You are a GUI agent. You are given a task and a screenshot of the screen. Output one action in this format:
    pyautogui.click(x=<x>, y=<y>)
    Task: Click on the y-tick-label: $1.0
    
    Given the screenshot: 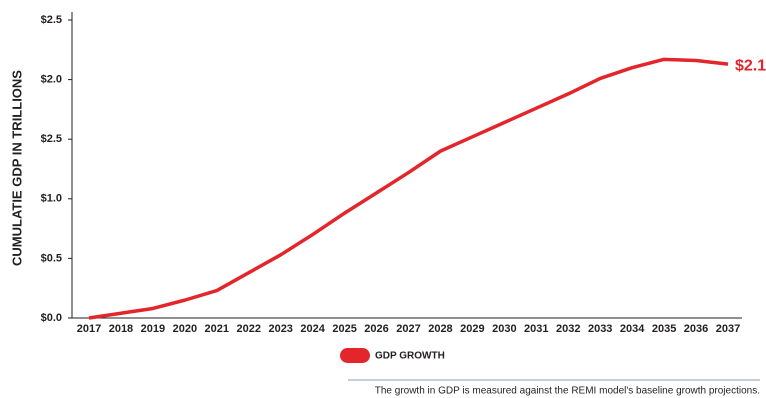 What is the action you would take?
    pyautogui.click(x=51, y=199)
    